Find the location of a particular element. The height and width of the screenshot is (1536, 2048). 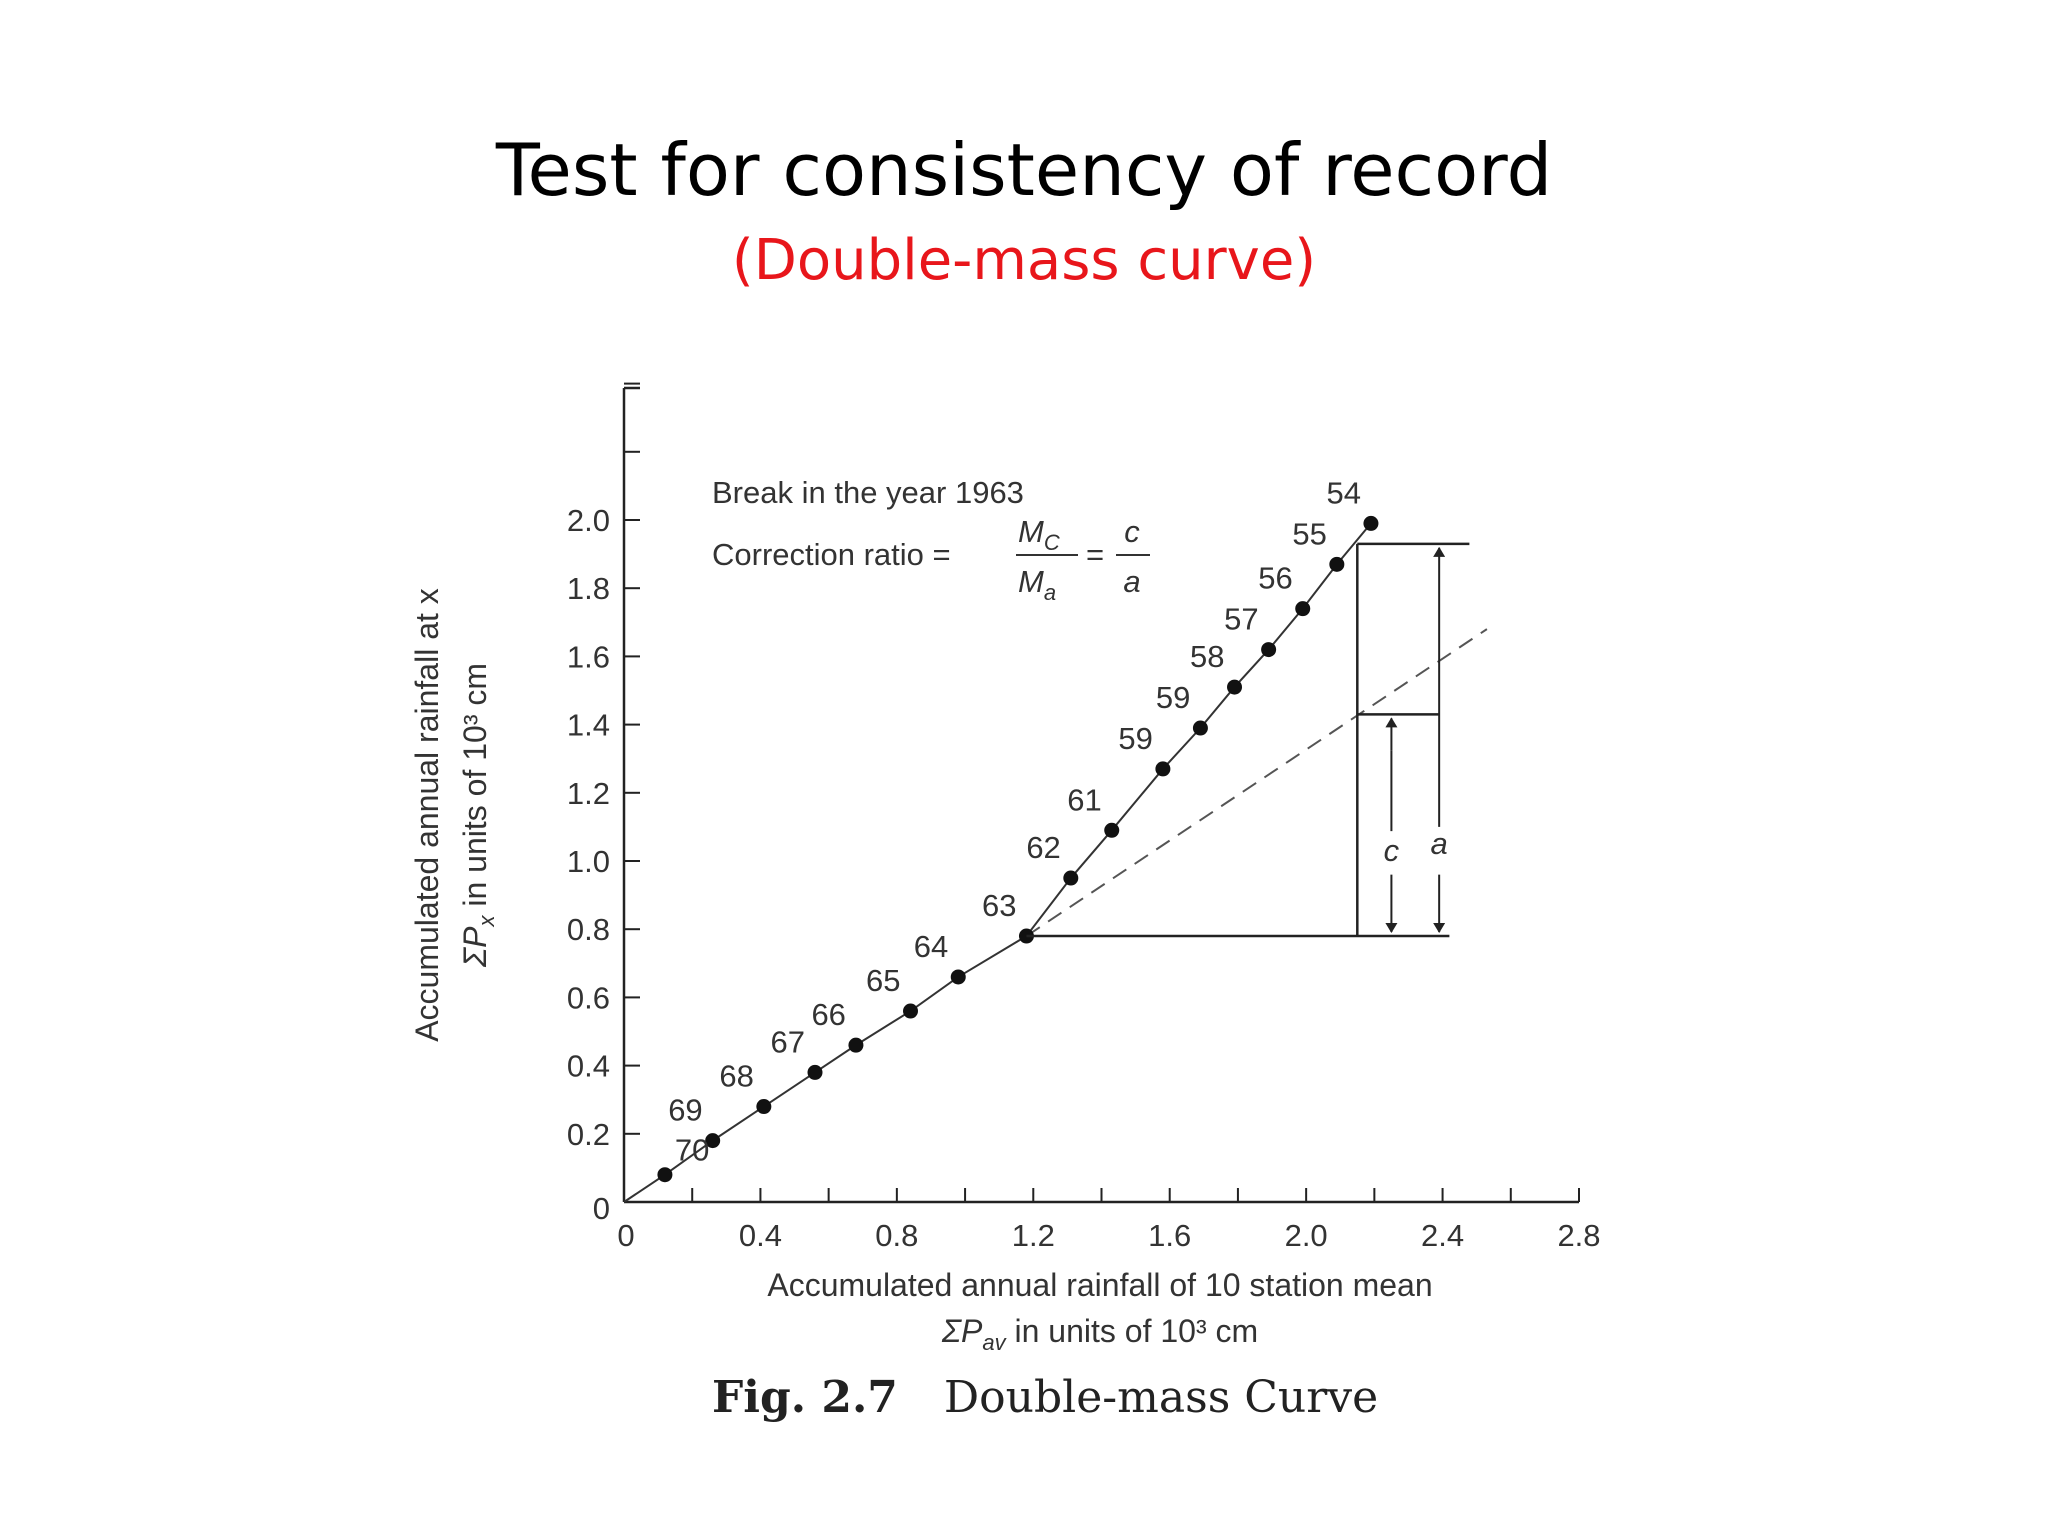

x-tick-label: 1.6 is located at coordinates (1169, 1235).